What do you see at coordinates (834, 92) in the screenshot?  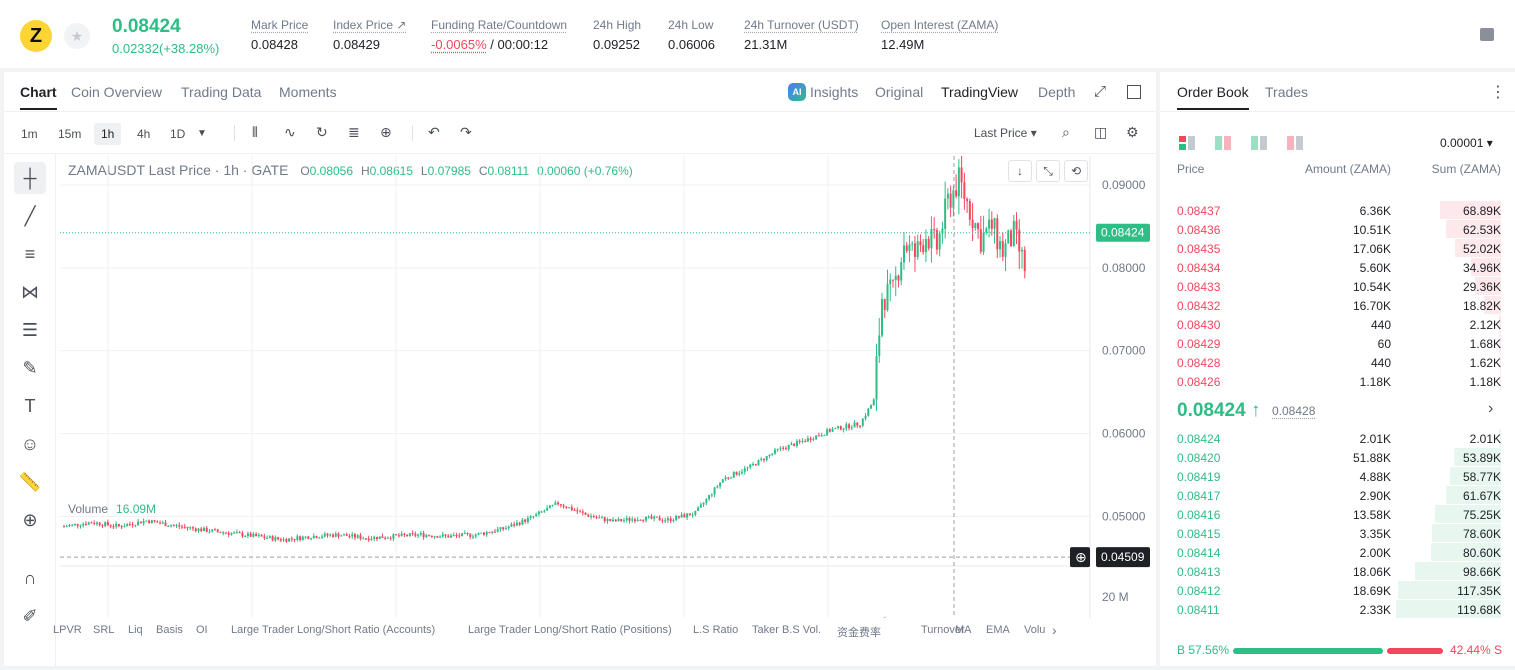 I see `tab-insights: Insights` at bounding box center [834, 92].